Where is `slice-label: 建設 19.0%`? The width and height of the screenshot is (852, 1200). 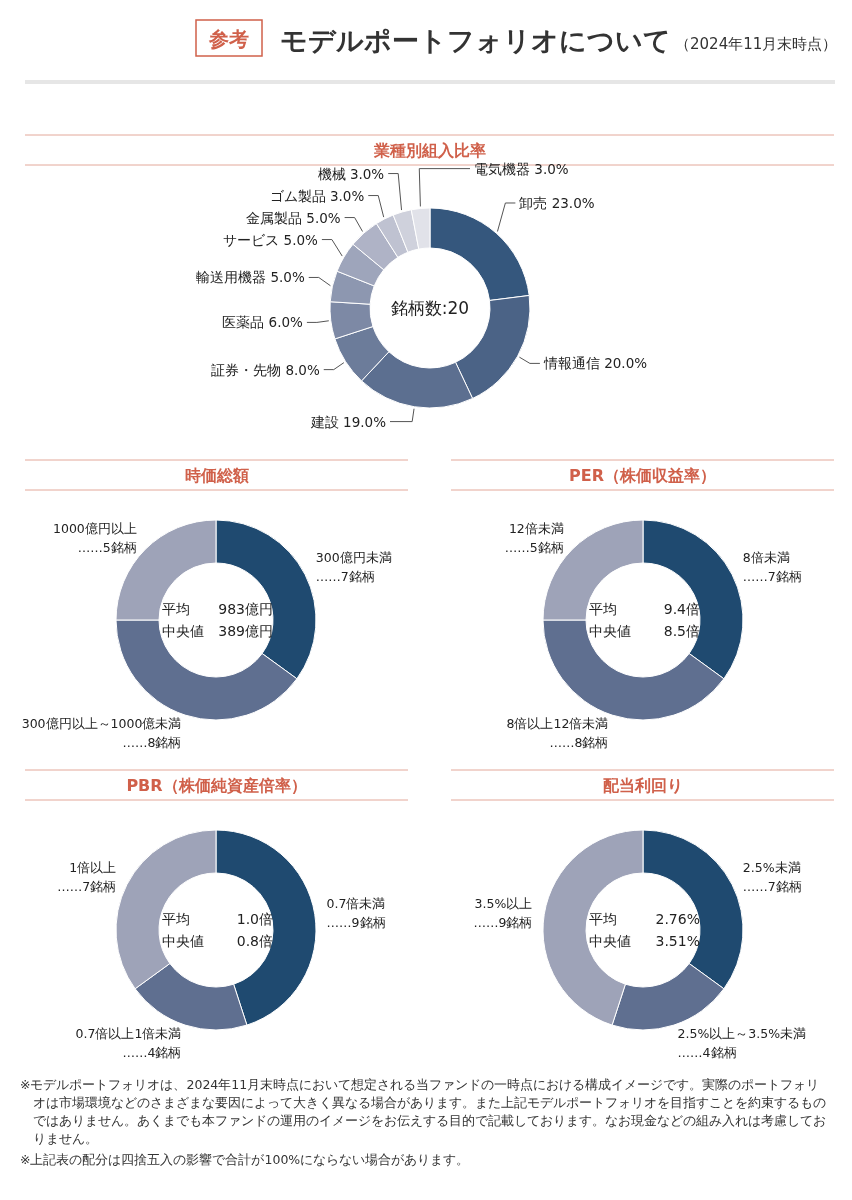
slice-label: 建設 19.0% is located at coordinates (348, 421).